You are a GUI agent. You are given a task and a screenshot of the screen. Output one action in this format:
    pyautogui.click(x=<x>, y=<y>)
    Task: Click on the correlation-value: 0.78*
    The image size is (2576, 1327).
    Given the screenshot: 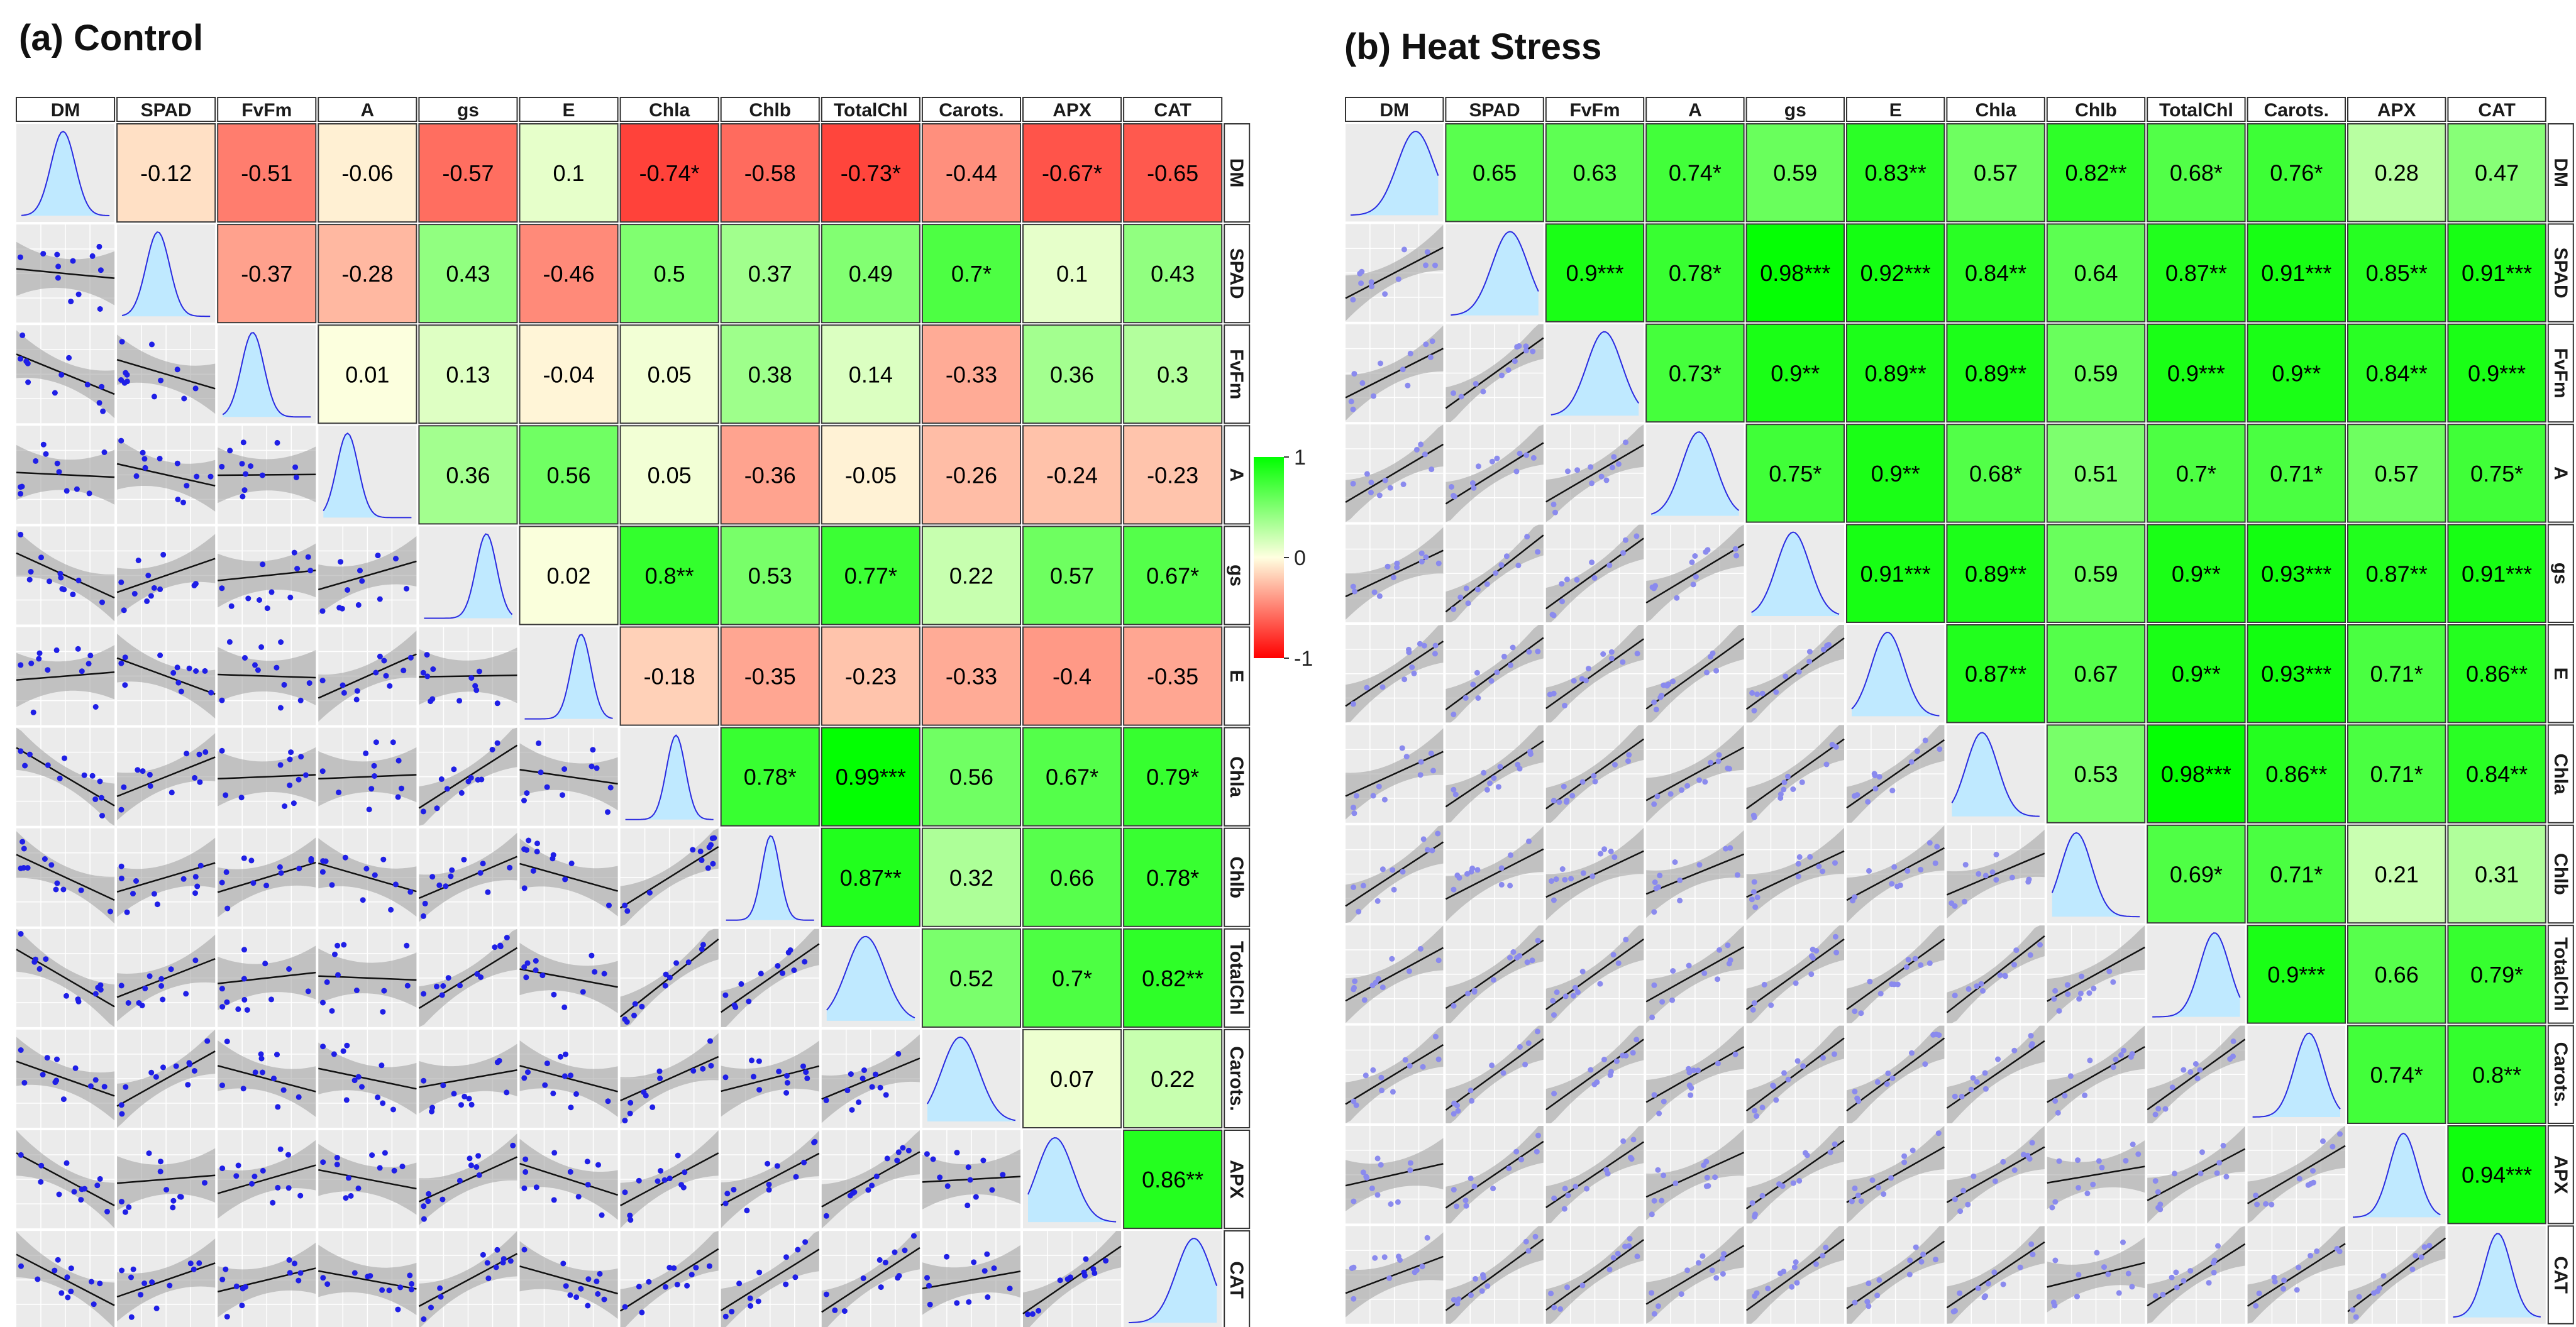 What is the action you would take?
    pyautogui.click(x=1695, y=273)
    